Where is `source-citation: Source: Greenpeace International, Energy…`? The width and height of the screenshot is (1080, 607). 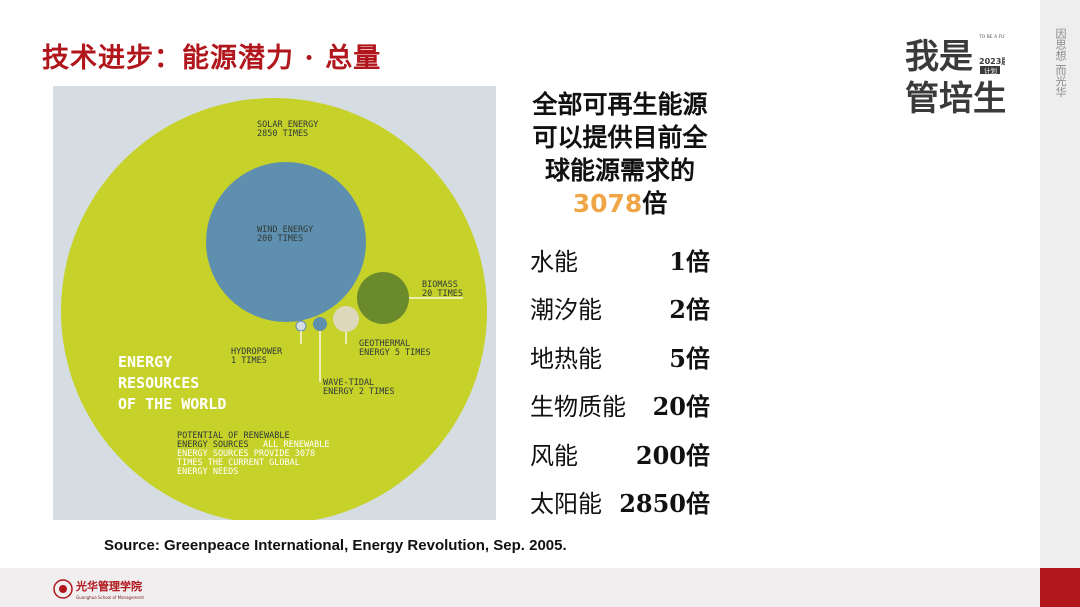 source-citation: Source: Greenpeace International, Energy… is located at coordinates (335, 545).